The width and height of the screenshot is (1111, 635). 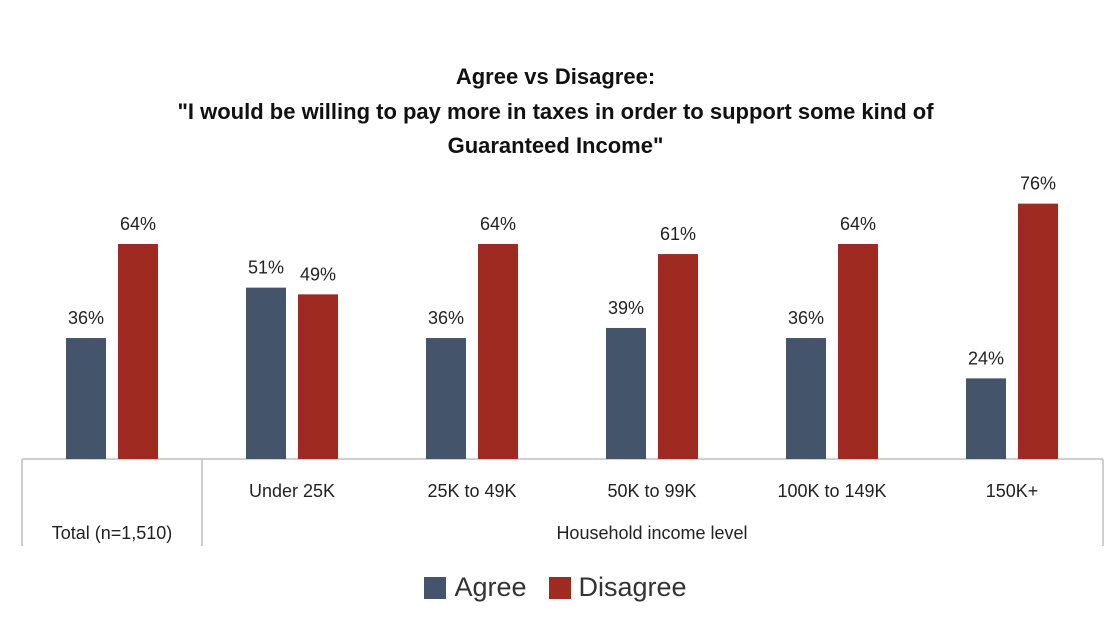 I want to click on chart-subtitle-line-2: Guaranteed Income", so click(x=555, y=145).